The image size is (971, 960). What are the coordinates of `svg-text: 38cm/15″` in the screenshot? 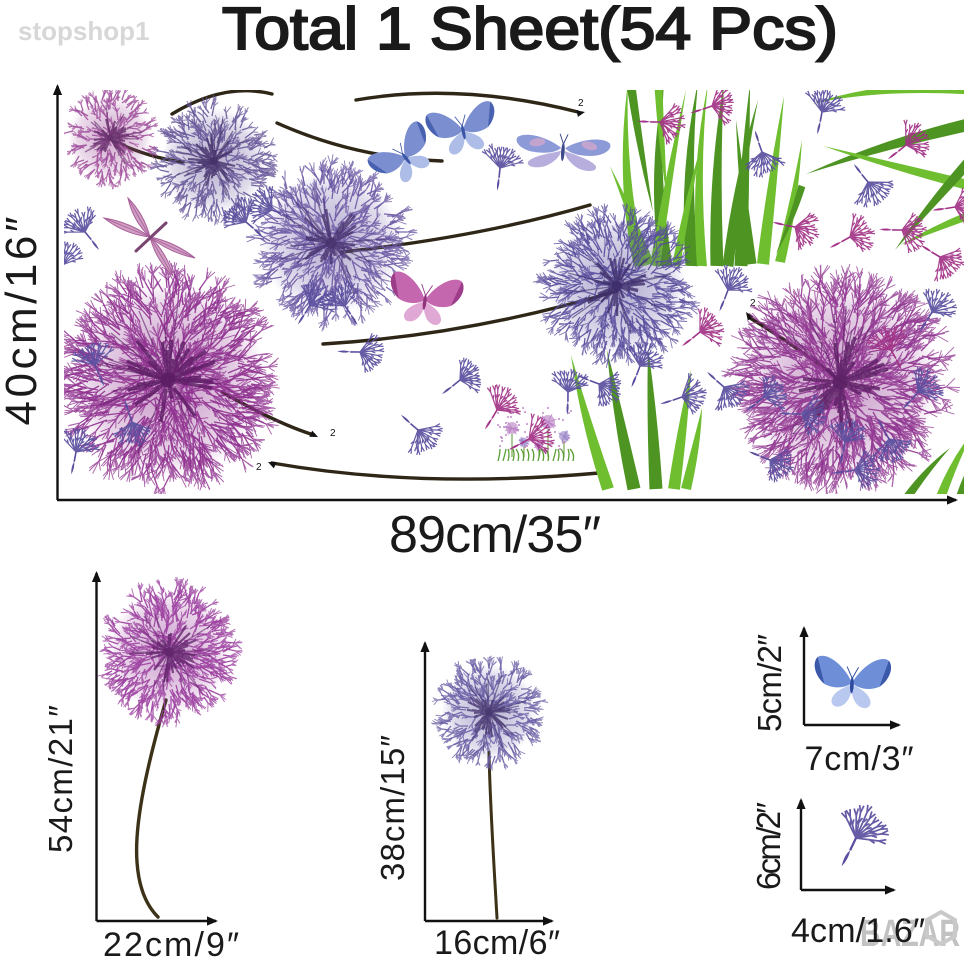 It's located at (392, 808).